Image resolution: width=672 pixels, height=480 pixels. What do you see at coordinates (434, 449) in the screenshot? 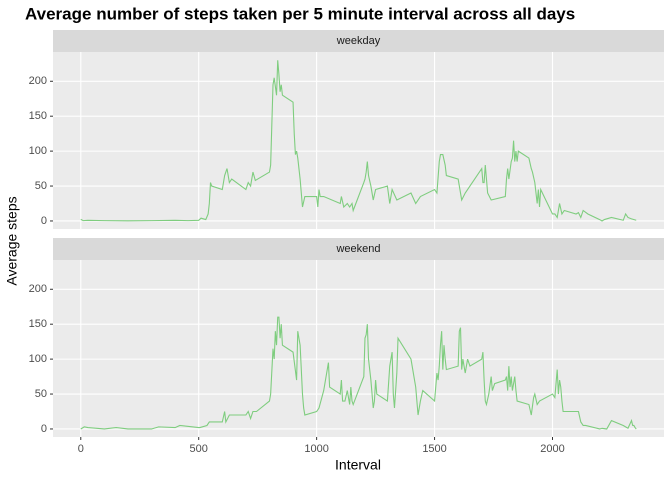
I see `x-tick-label: 1500` at bounding box center [434, 449].